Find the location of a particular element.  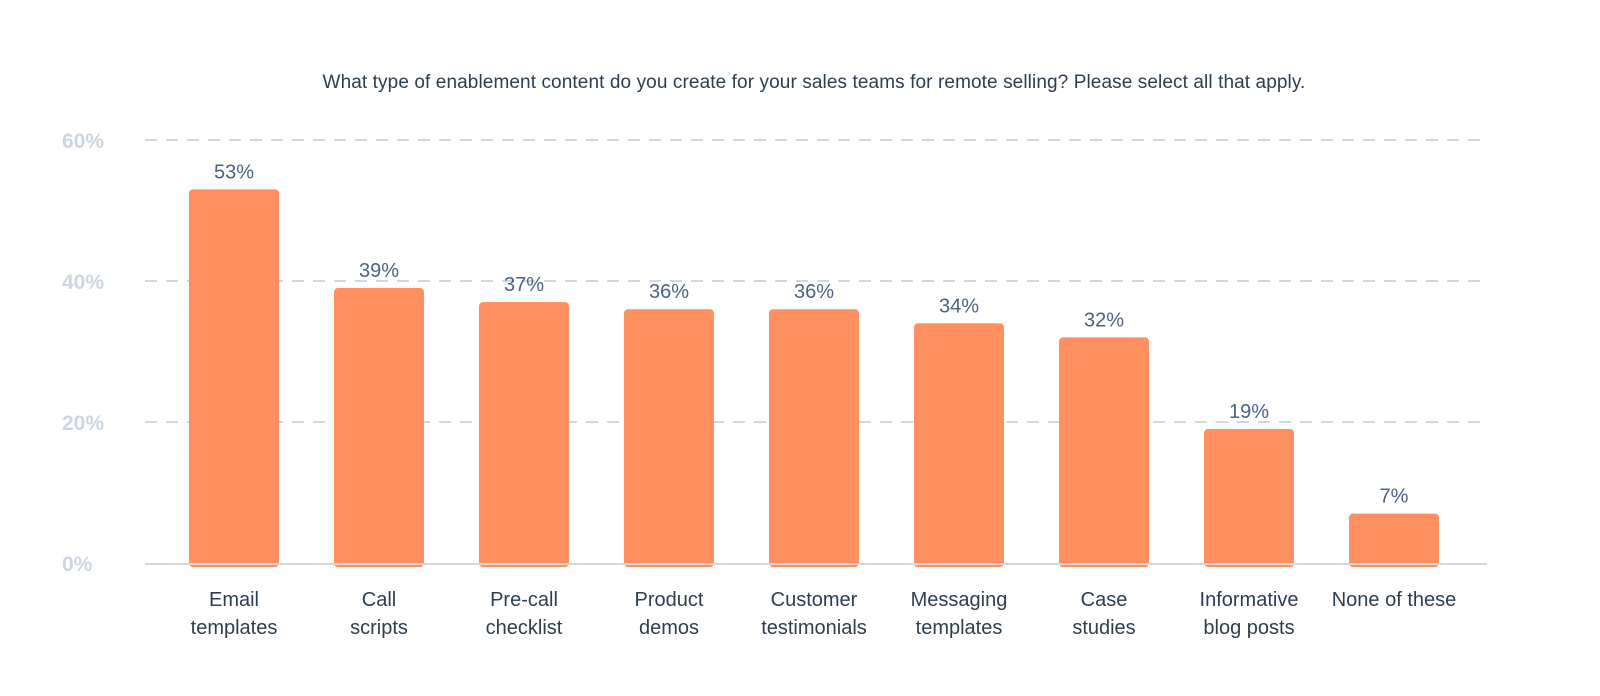

x-tick-label-line: Customer is located at coordinates (814, 600).